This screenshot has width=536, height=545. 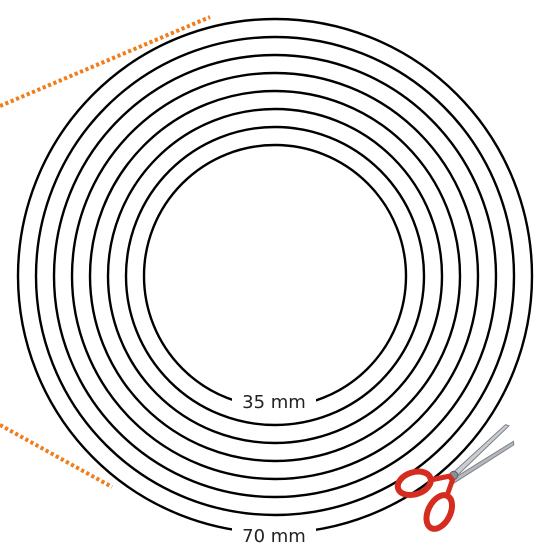 I want to click on scissors-handle-neck, so click(x=443, y=485).